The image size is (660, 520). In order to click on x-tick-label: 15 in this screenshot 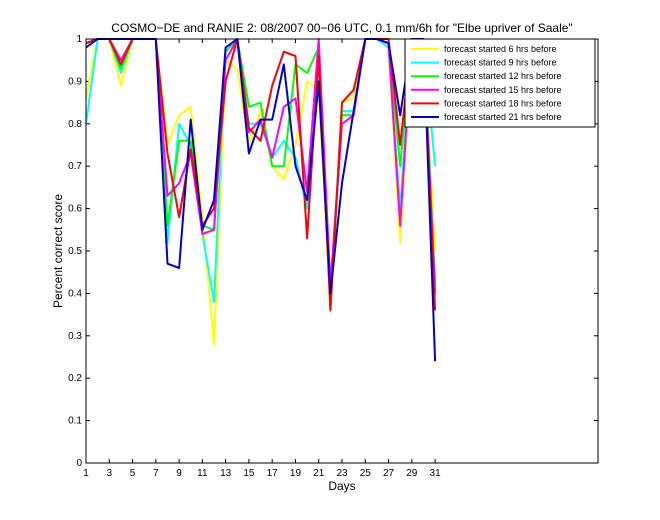, I will do `click(249, 473)`.